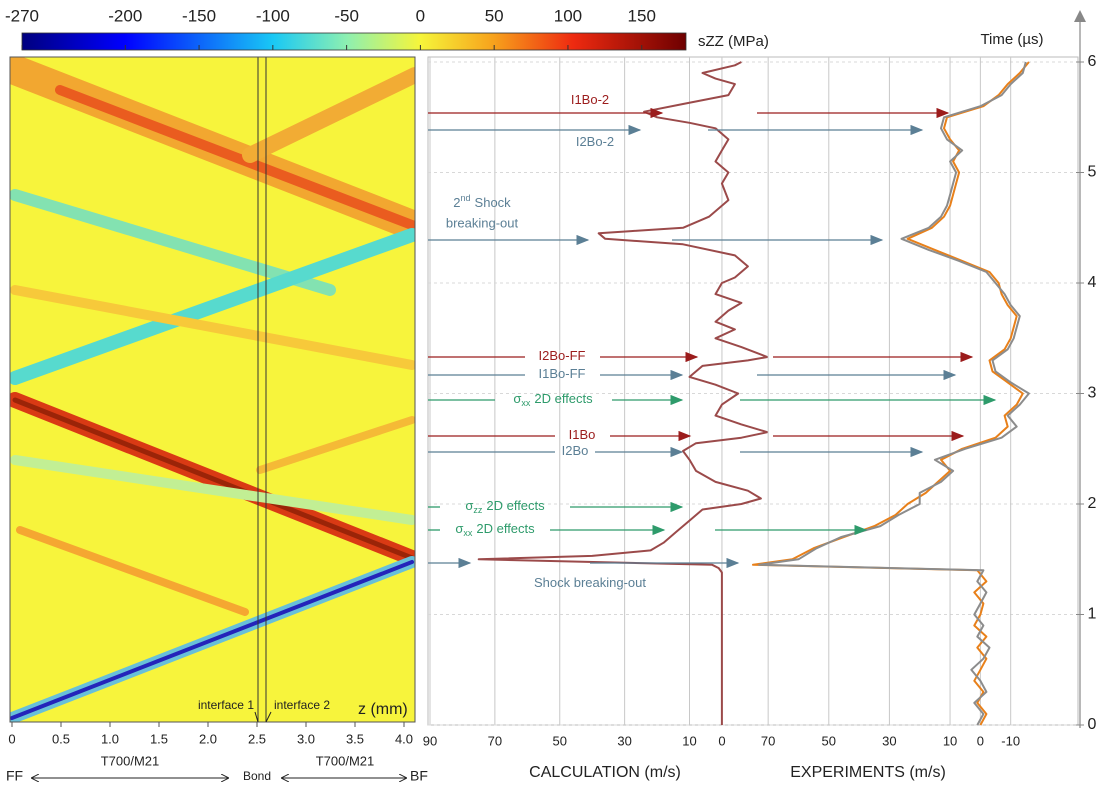 The height and width of the screenshot is (786, 1099). I want to click on colorbar-tick-label: -270, so click(22, 15).